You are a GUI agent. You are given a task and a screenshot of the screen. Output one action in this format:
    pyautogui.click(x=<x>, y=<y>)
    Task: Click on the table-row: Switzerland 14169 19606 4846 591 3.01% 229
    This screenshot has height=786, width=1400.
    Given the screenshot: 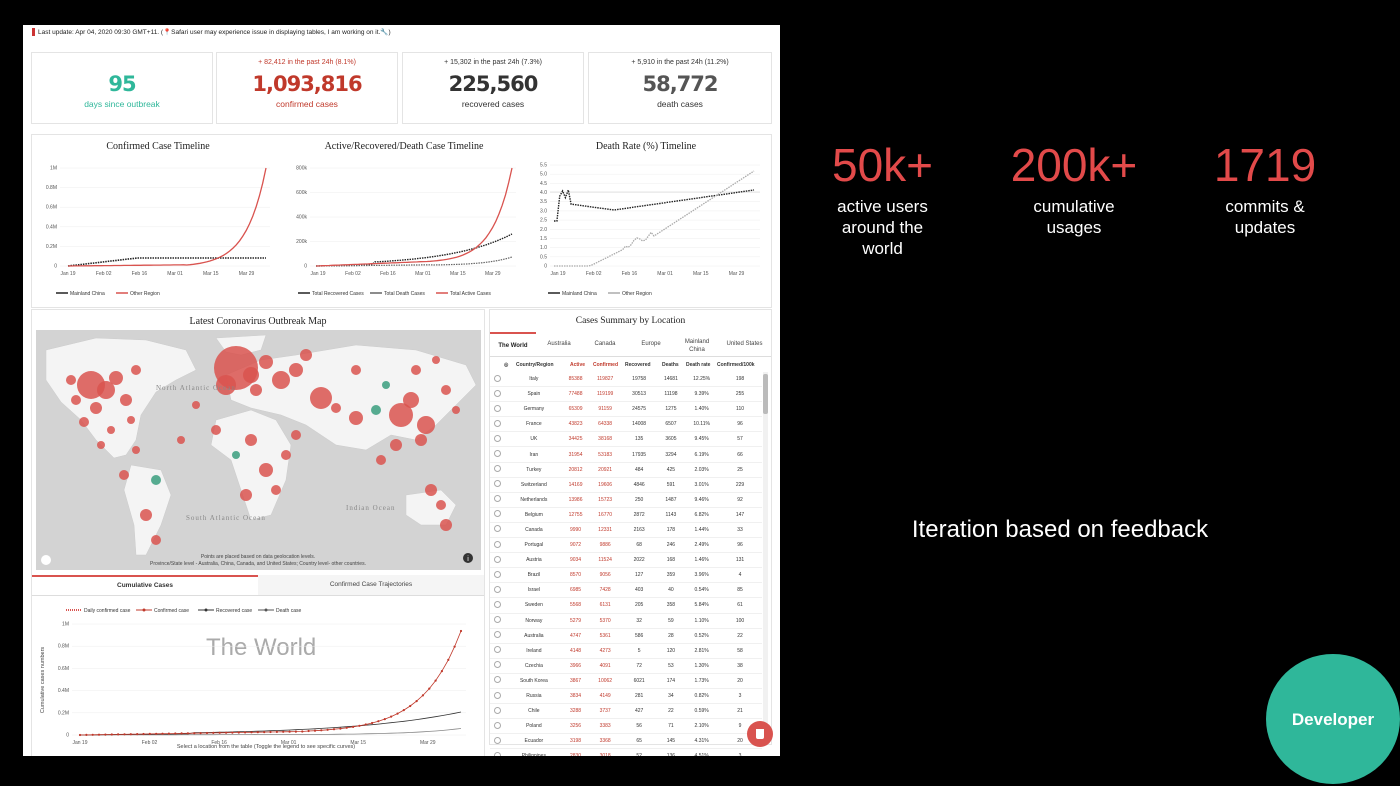 What is the action you would take?
    pyautogui.click(x=626, y=485)
    